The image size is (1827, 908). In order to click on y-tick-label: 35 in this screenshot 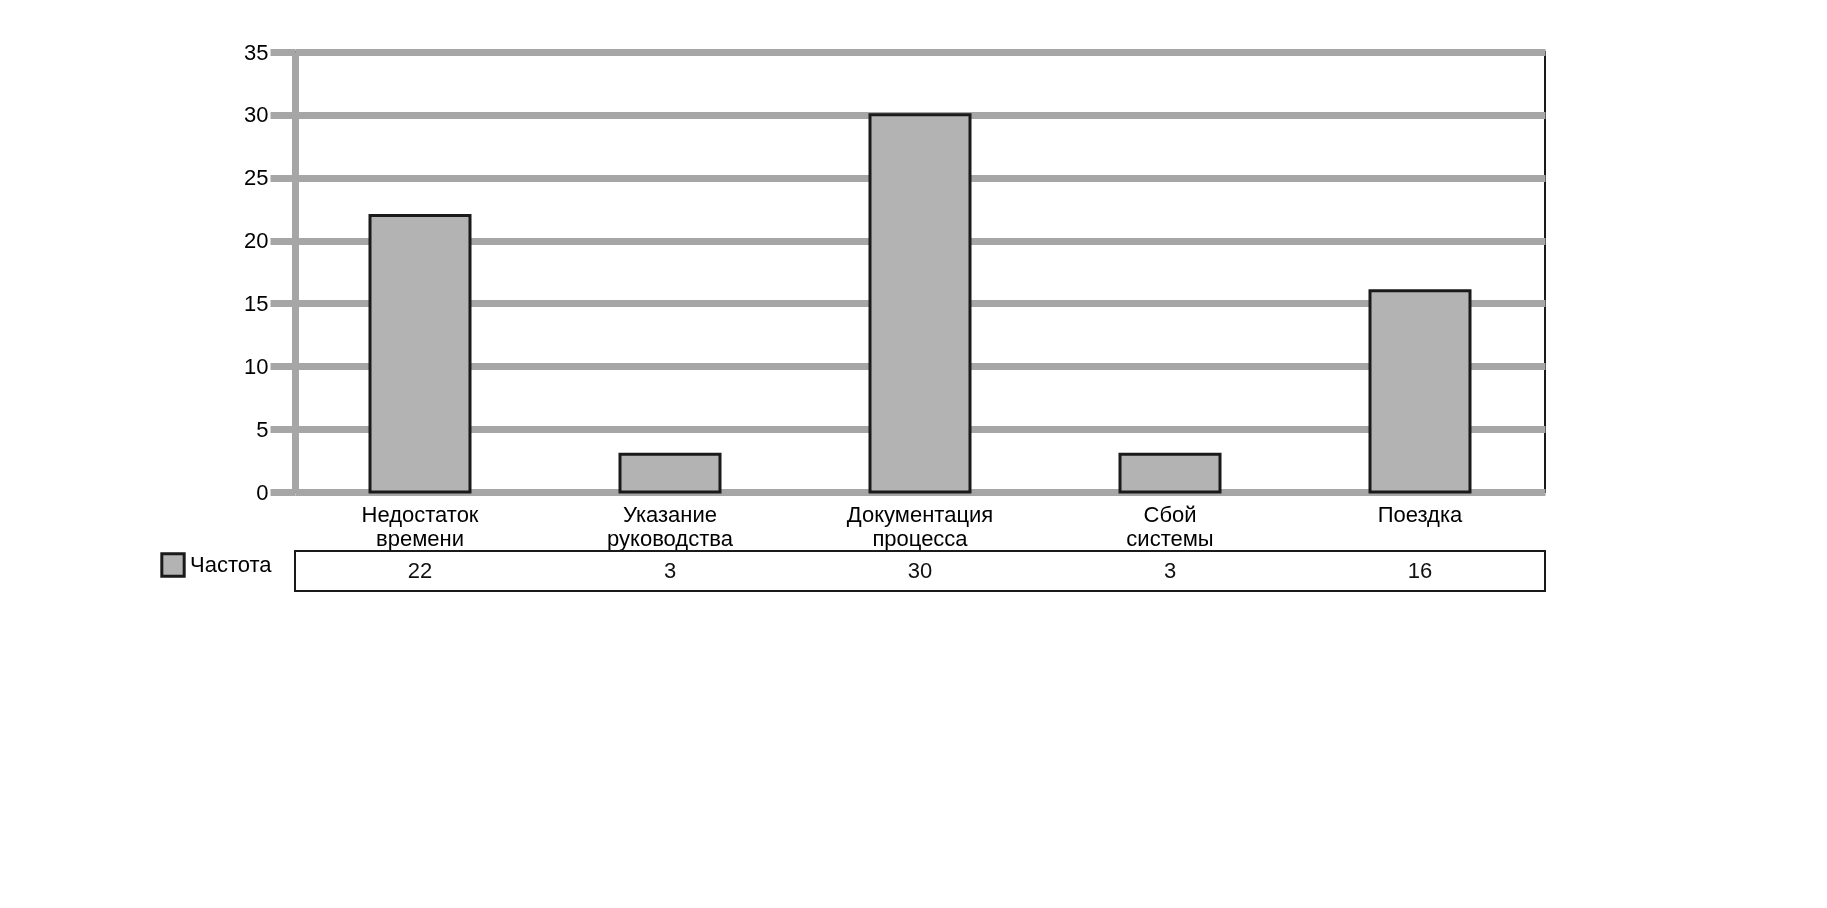, I will do `click(256, 52)`.